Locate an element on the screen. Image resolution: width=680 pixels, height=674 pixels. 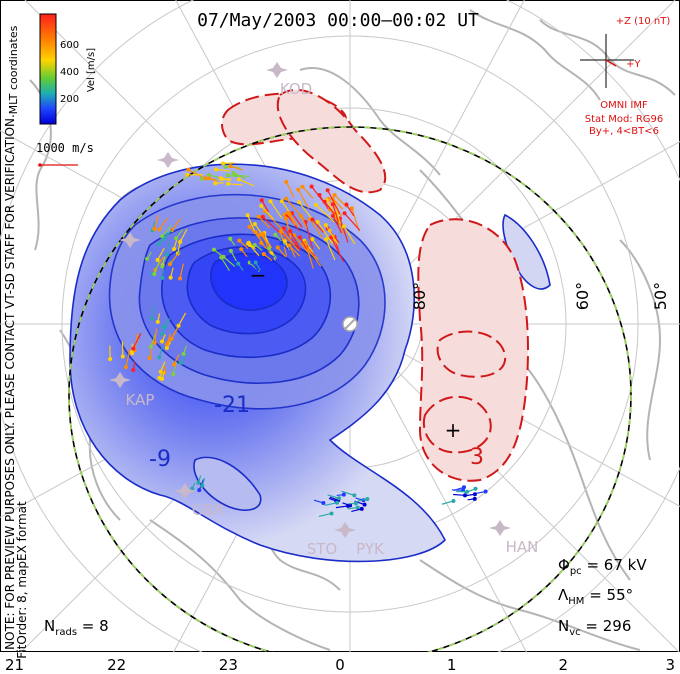
radar-label-sto: STO is located at coordinates (322, 549).